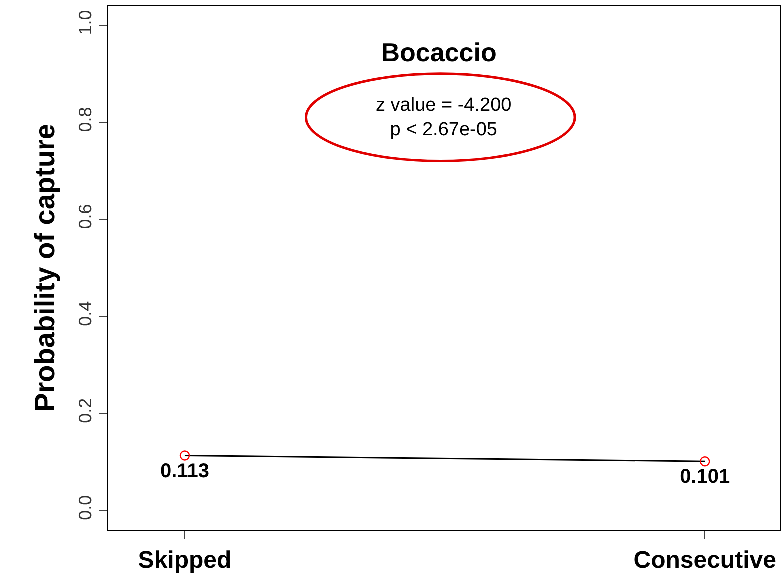 The height and width of the screenshot is (580, 784). Describe the element at coordinates (185, 471) in the screenshot. I see `data-label: 0.113` at that location.